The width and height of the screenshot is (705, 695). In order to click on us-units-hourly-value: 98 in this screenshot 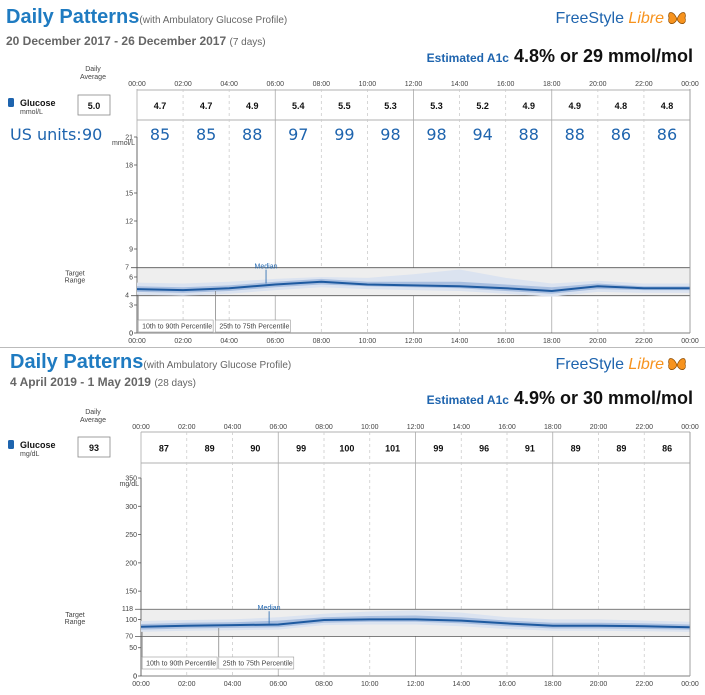, I will do `click(436, 134)`.